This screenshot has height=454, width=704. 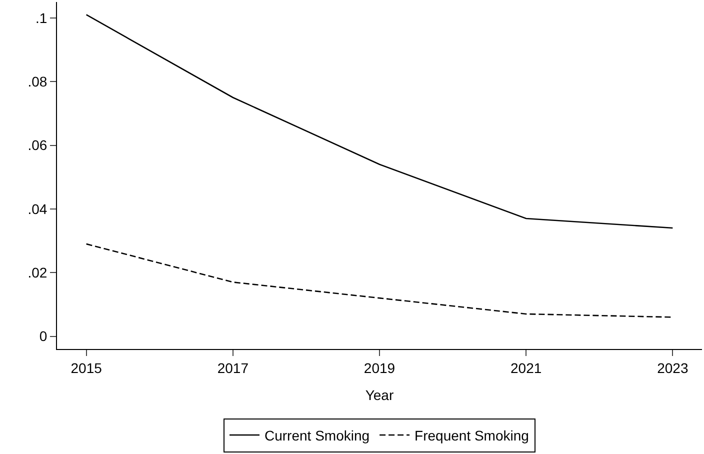 I want to click on x-tick-label: 2015, so click(x=86, y=368).